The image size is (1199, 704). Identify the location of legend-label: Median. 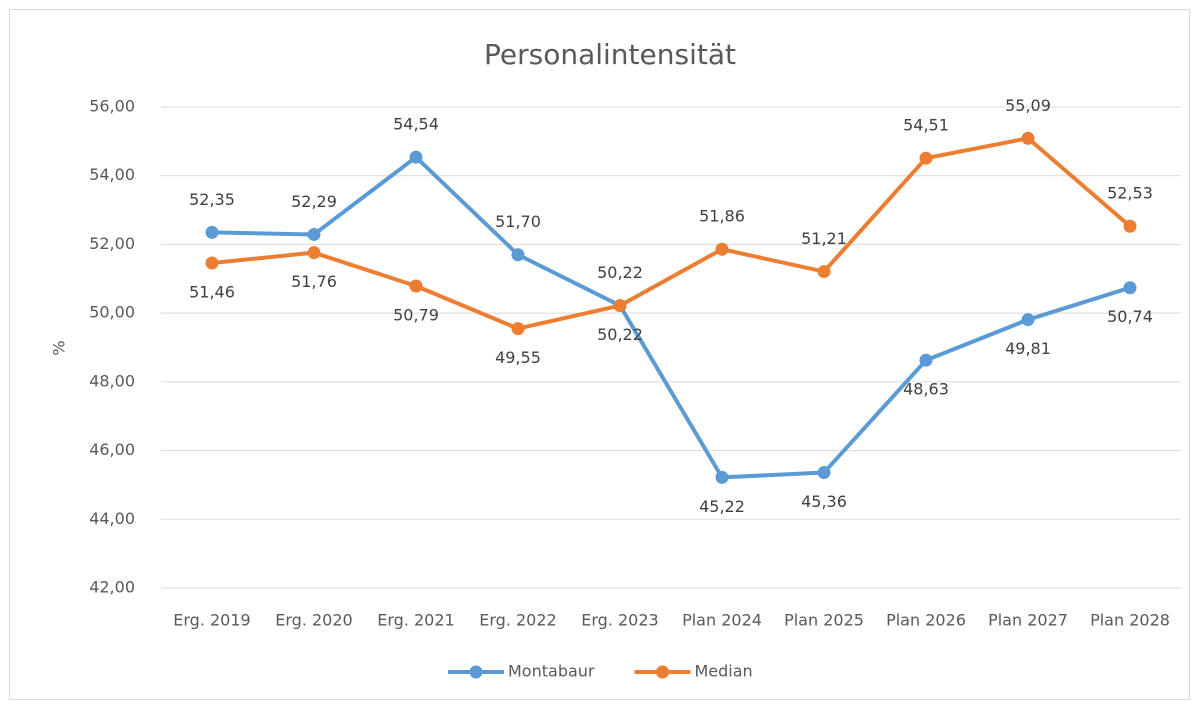
(724, 671).